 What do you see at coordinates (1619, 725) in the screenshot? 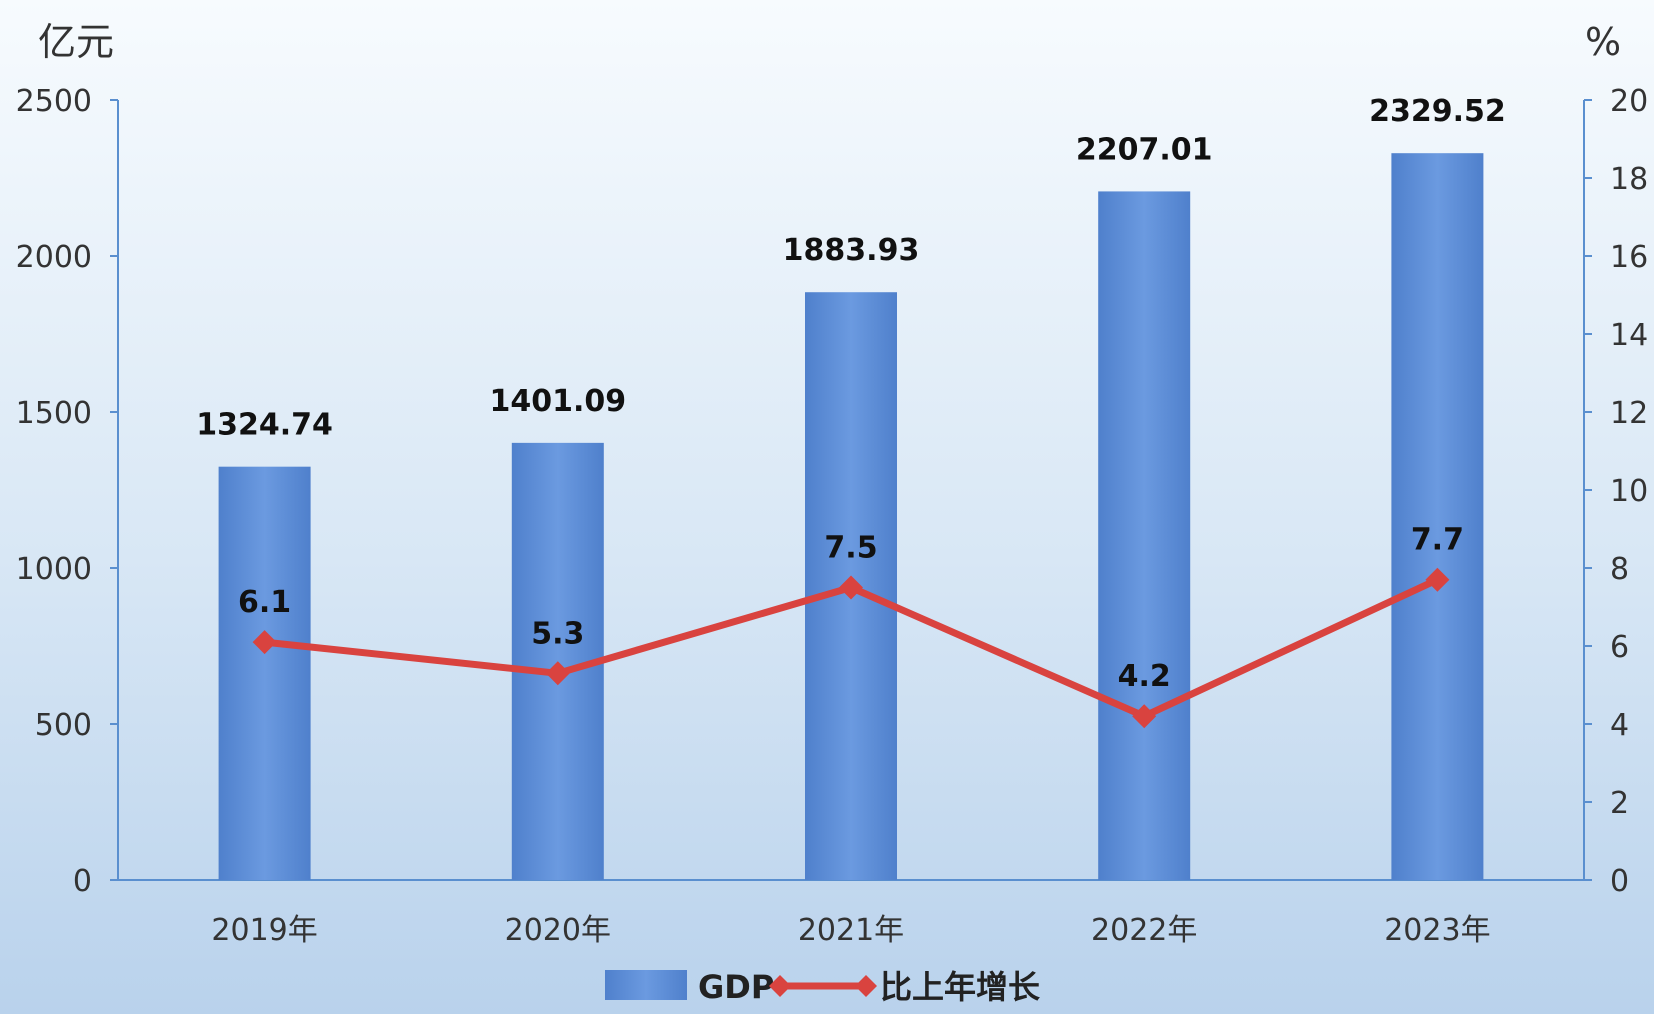
I see `right-axis-tick-label: 4` at bounding box center [1619, 725].